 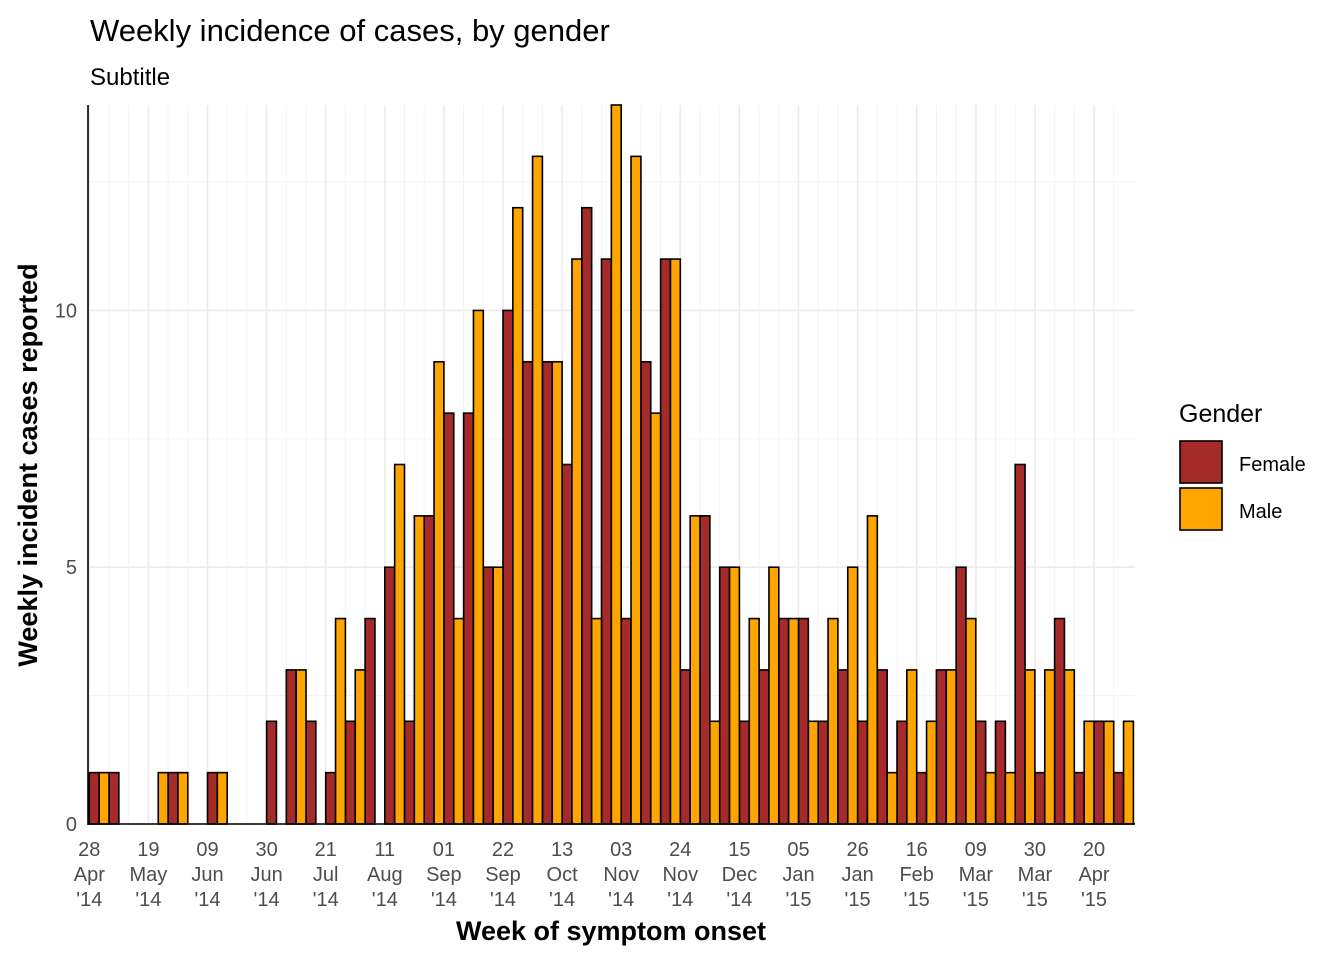 I want to click on x-axis-title: Week of symptom onset, so click(x=611, y=931).